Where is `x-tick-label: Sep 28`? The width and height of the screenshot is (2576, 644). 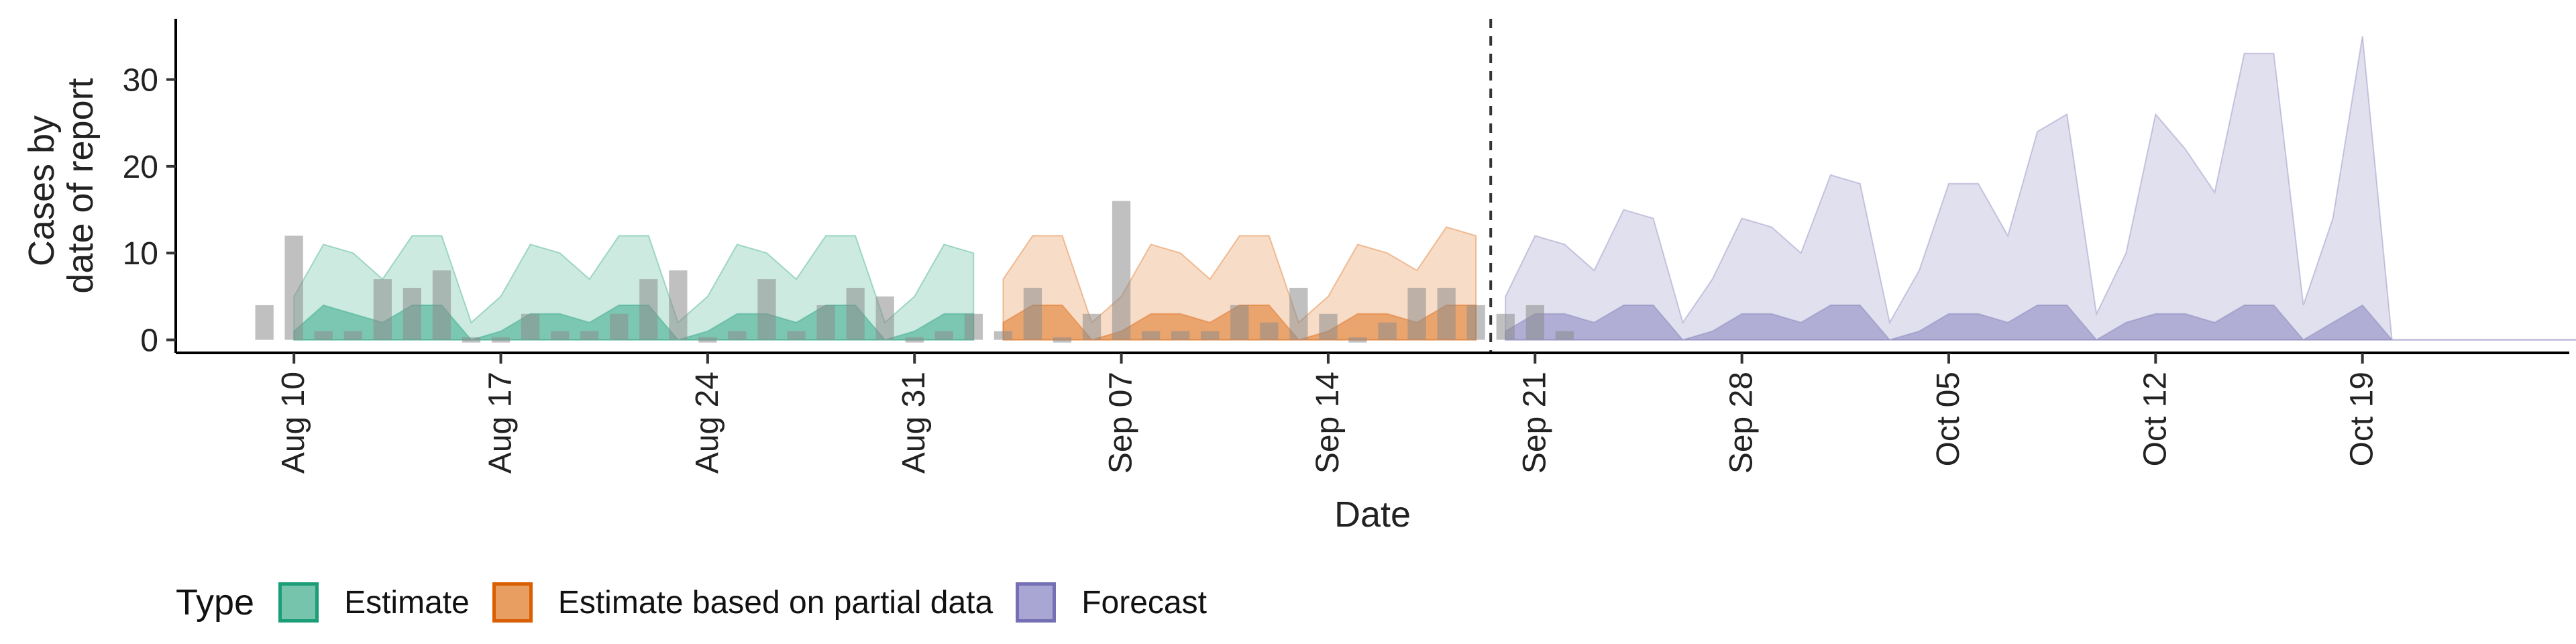 x-tick-label: Sep 28 is located at coordinates (1742, 423).